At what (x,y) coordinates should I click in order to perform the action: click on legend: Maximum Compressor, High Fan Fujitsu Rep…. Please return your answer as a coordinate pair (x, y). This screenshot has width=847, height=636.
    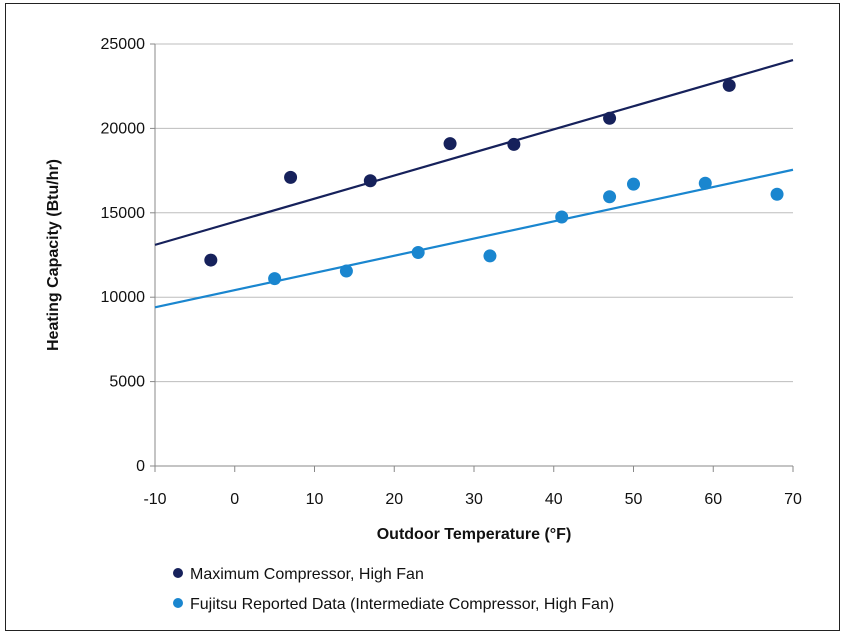
    Looking at the image, I should click on (393, 589).